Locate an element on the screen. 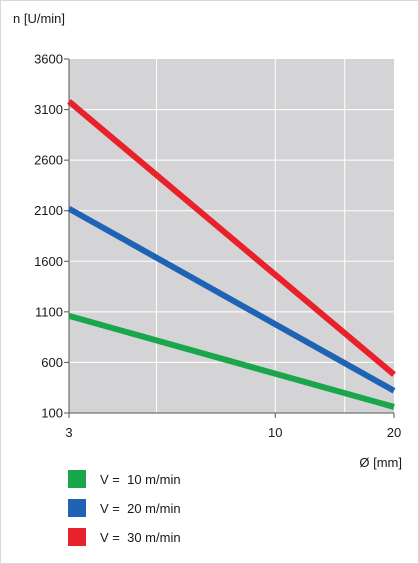 The height and width of the screenshot is (564, 419). legend-label-3: V = 30 m/min is located at coordinates (140, 537).